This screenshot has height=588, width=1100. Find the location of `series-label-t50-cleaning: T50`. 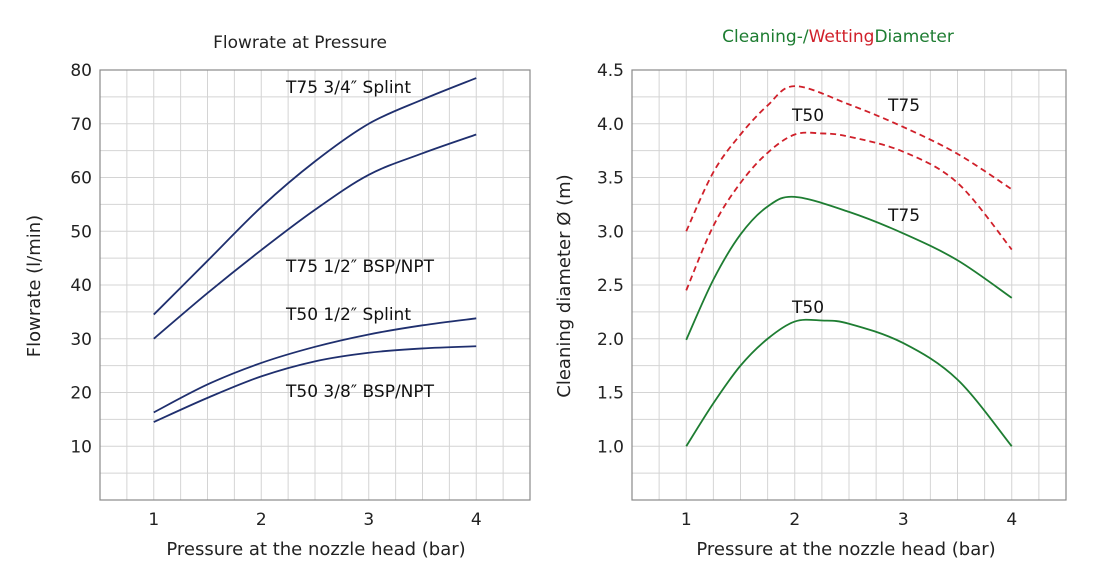

series-label-t50-cleaning: T50 is located at coordinates (807, 308).